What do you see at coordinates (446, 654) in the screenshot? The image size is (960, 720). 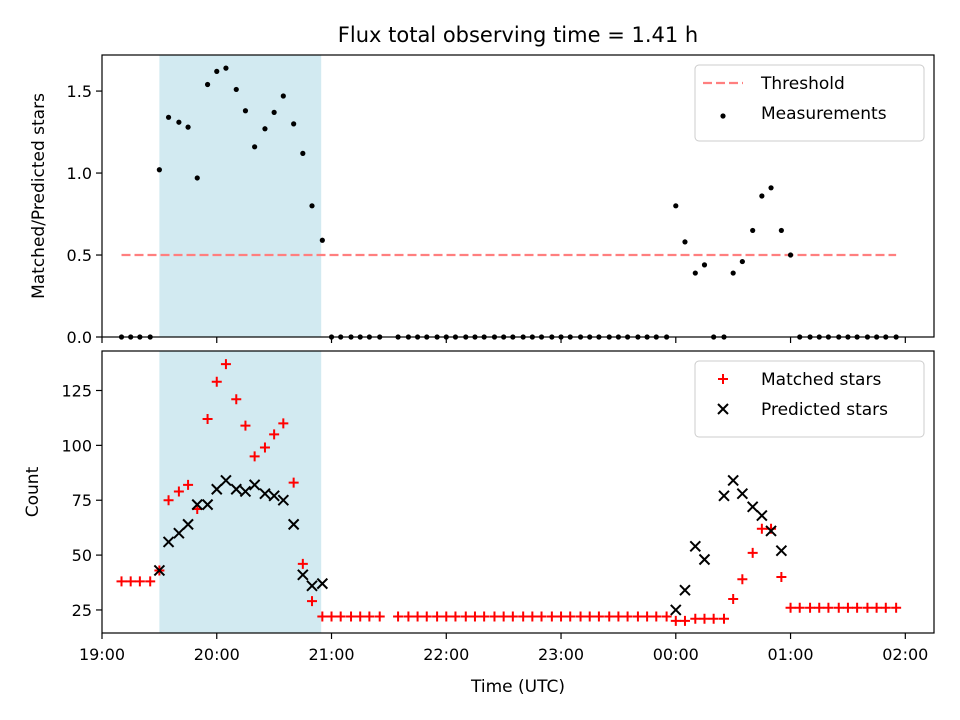 I see `x-tick-label: 22:00` at bounding box center [446, 654].